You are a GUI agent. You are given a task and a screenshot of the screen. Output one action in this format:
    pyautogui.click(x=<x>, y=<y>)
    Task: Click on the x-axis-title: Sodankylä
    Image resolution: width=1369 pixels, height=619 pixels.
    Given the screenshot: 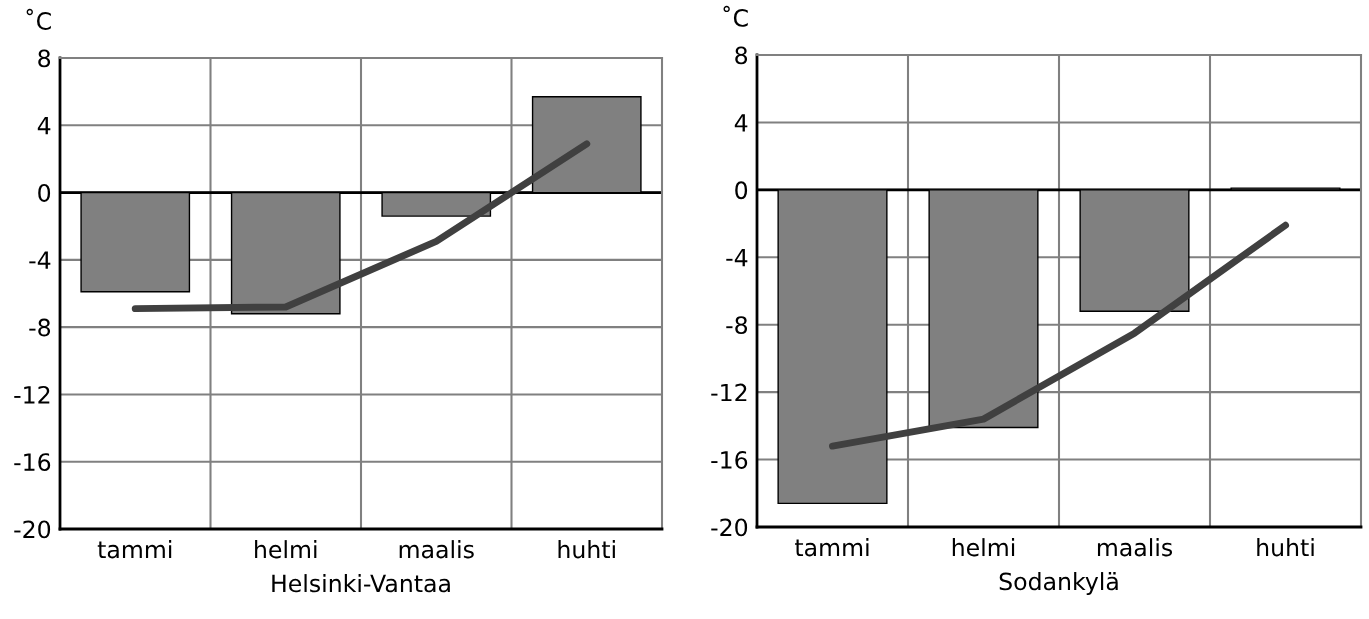 What is the action you would take?
    pyautogui.click(x=1058, y=583)
    